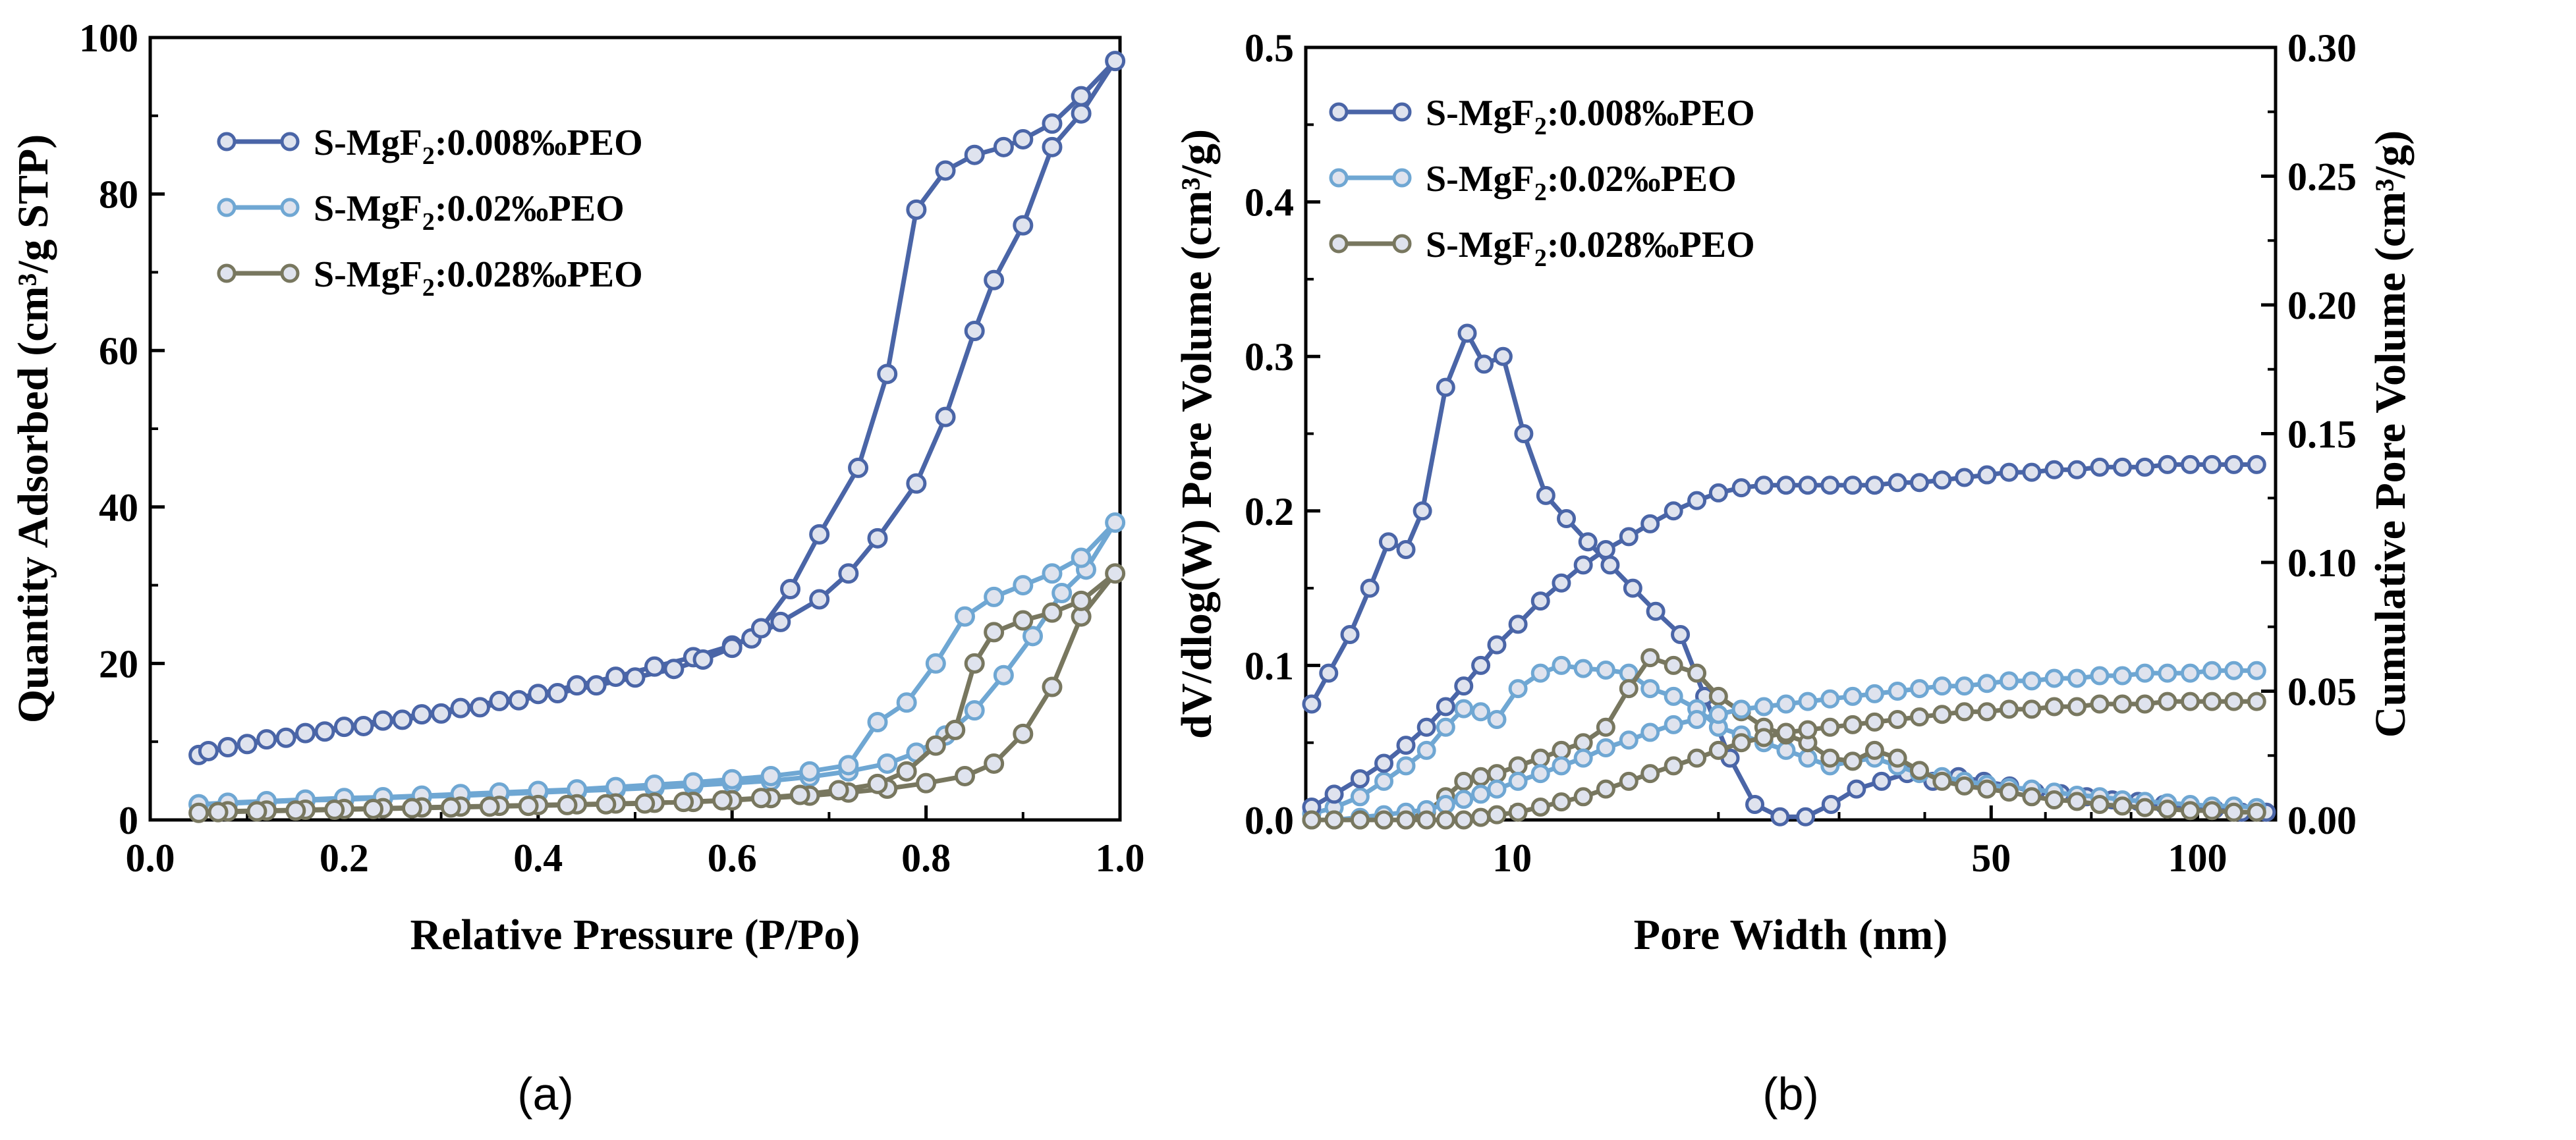  What do you see at coordinates (1402, 112) in the screenshot?
I see `legend-marker-b` at bounding box center [1402, 112].